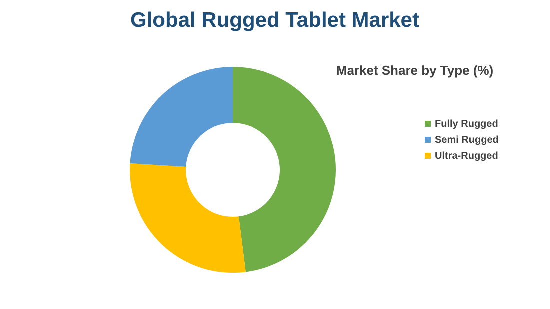  I want to click on chart-title: Global Rugged Tablet Market, so click(275, 20).